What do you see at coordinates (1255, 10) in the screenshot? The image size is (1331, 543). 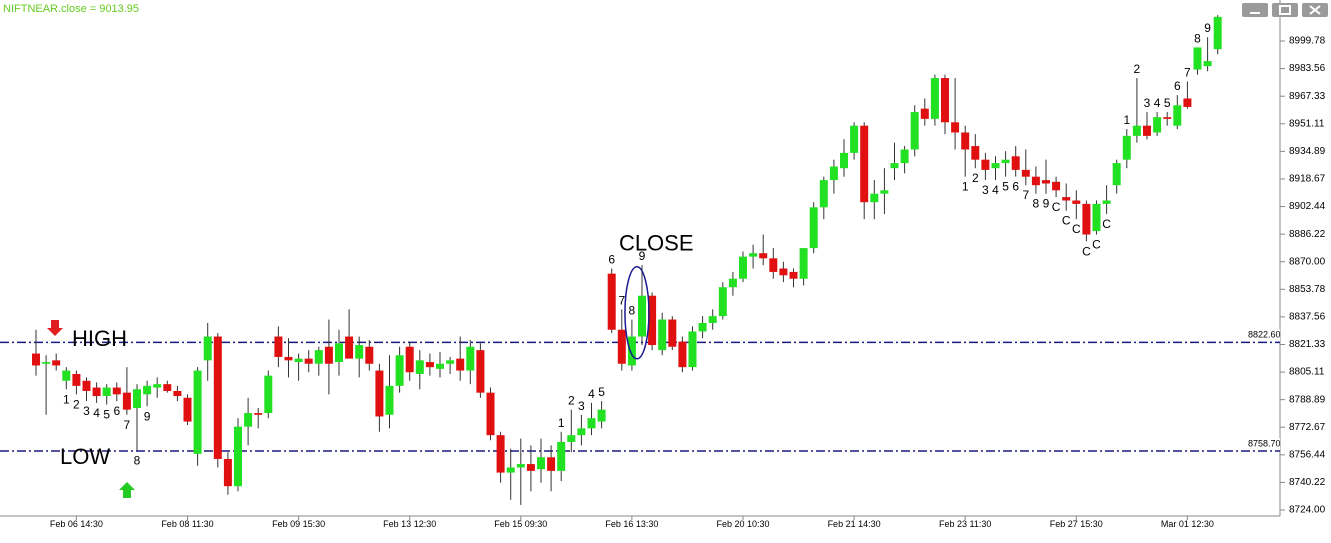 I see `minimize-button` at bounding box center [1255, 10].